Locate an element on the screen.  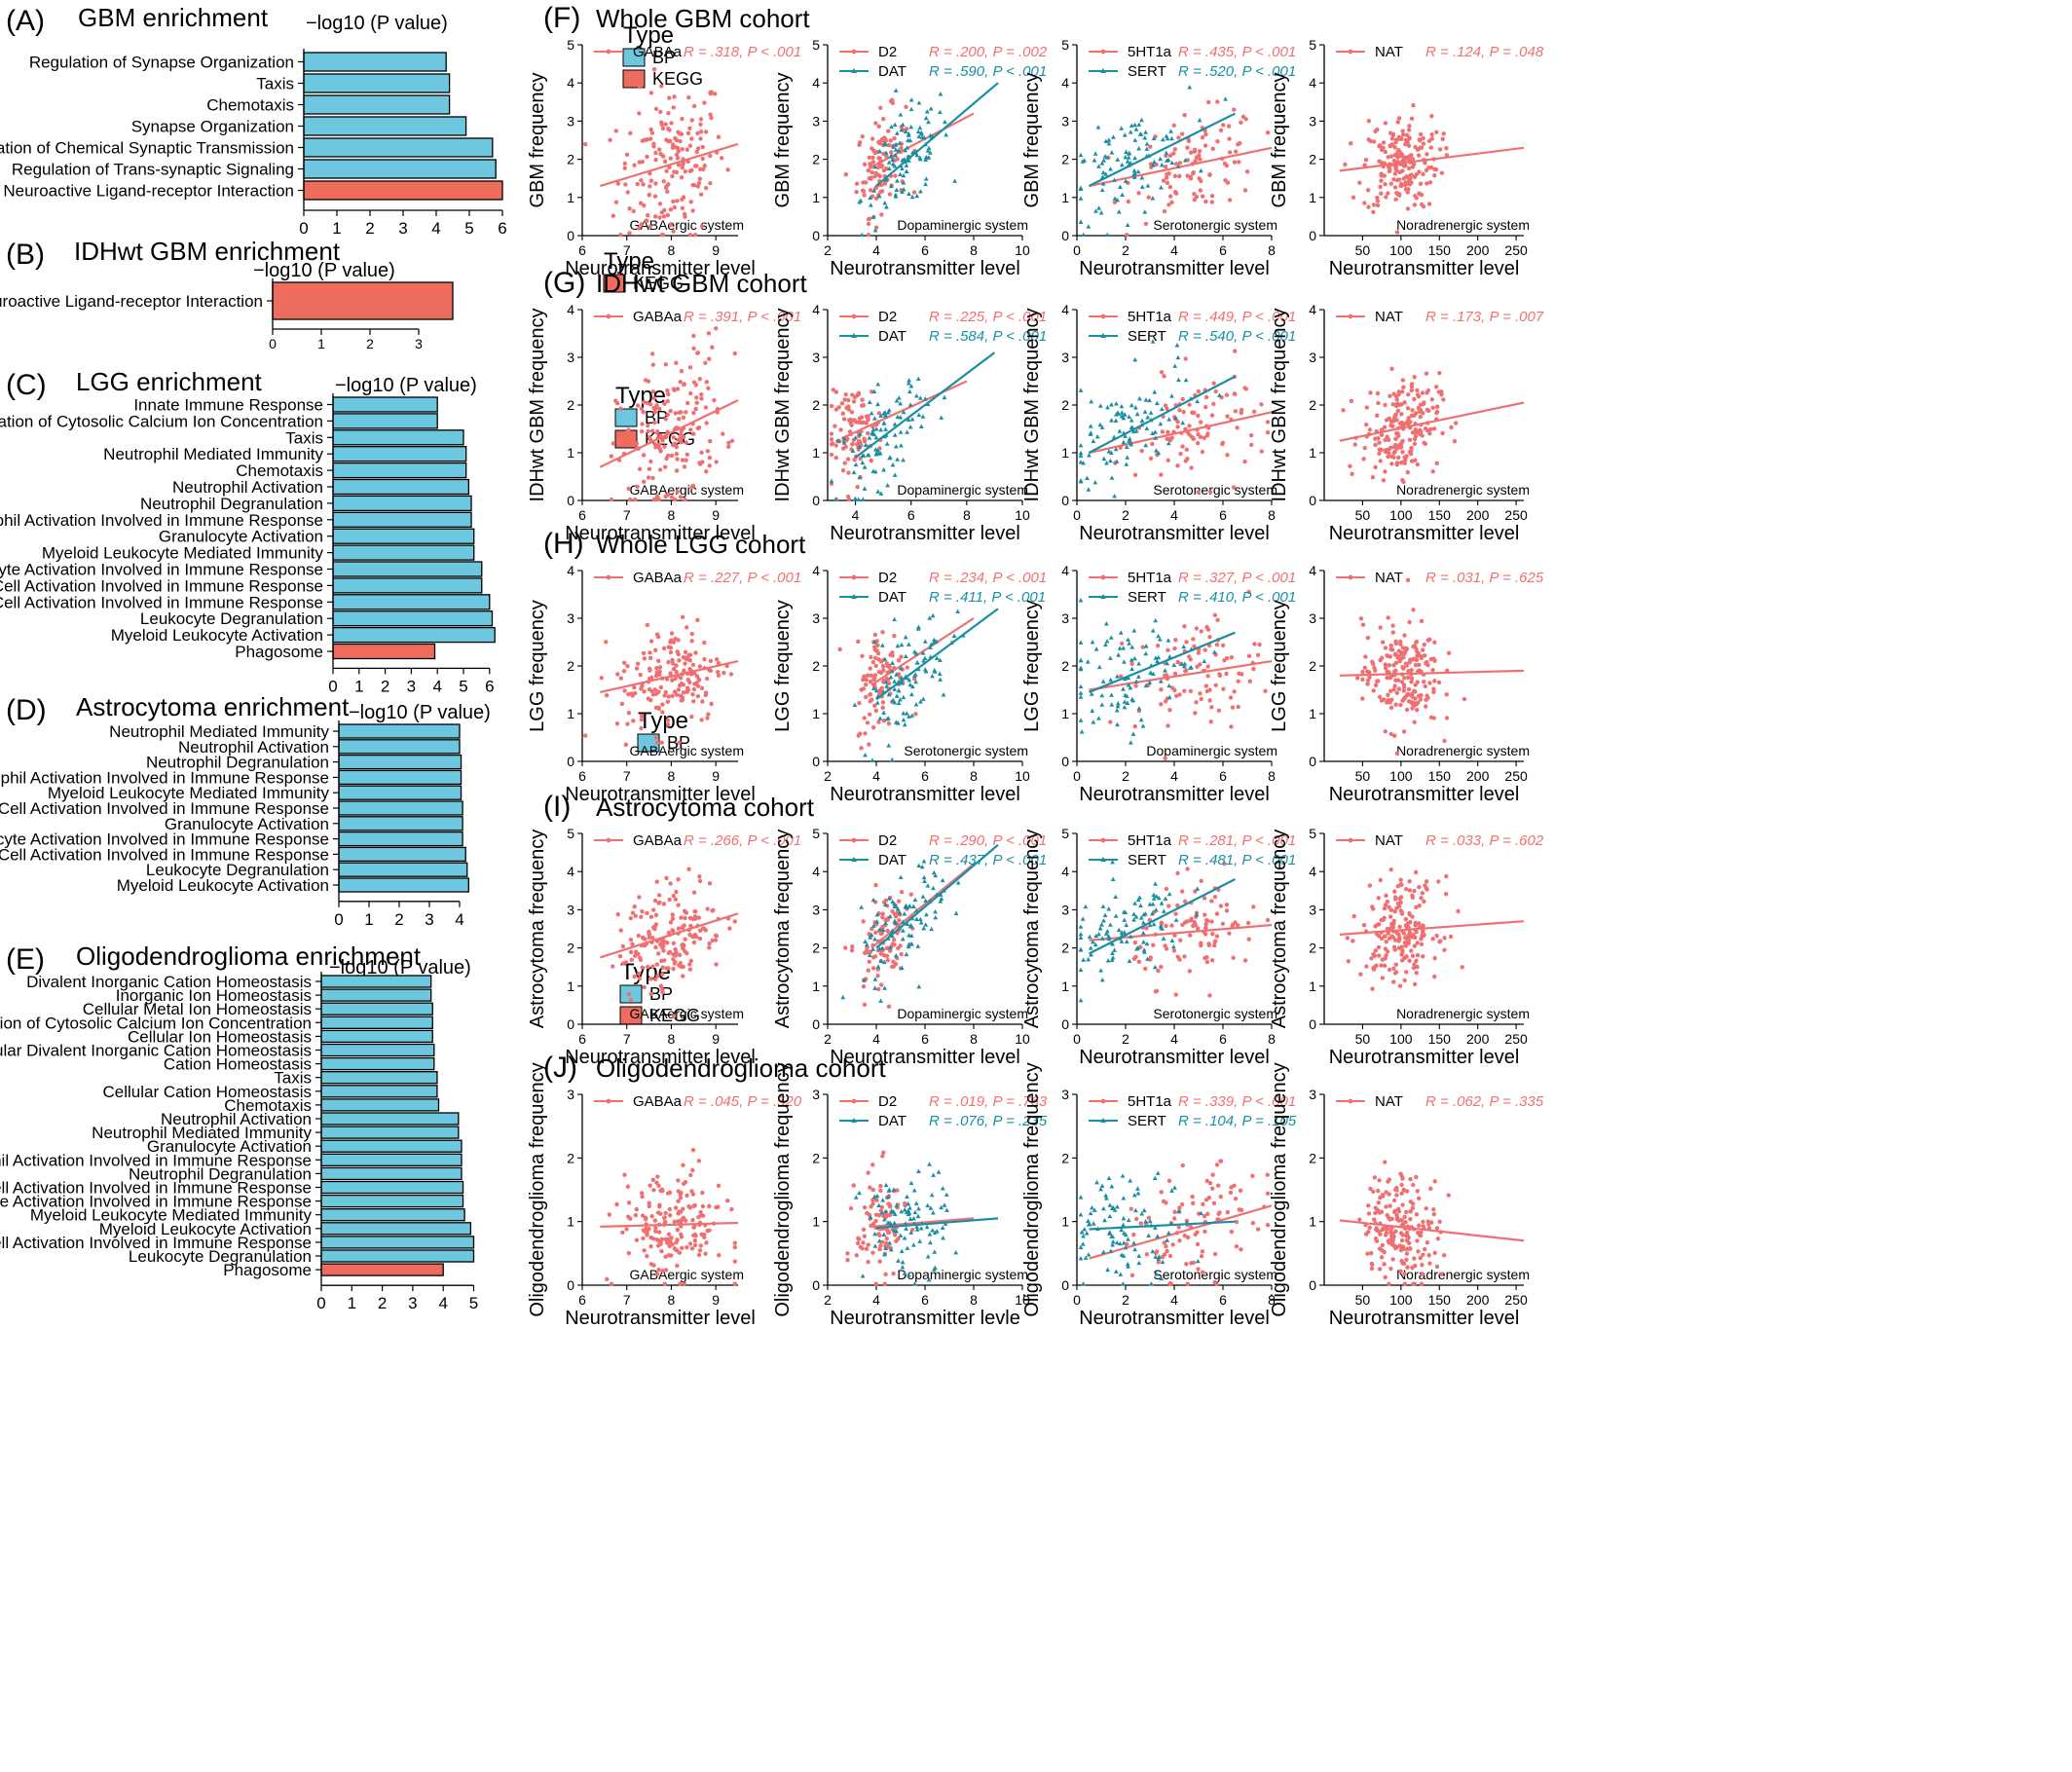
bar is located at coordinates (363, 300).